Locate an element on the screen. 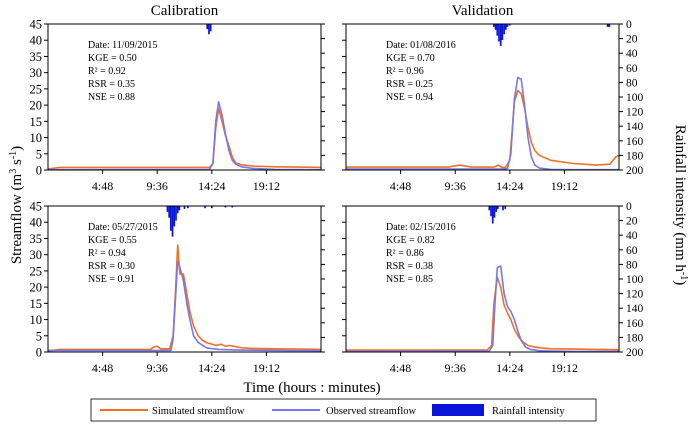 The width and height of the screenshot is (691, 427). stats-annotation: RSR = 0.25 is located at coordinates (409, 84).